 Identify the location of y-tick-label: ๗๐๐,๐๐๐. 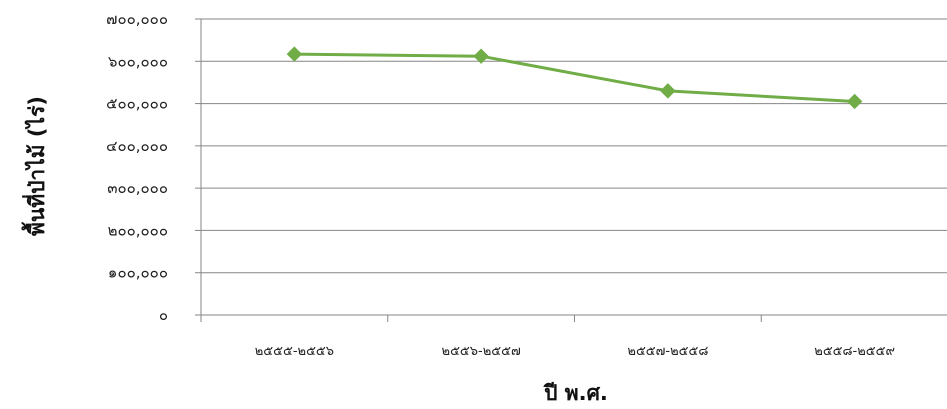
(137, 19).